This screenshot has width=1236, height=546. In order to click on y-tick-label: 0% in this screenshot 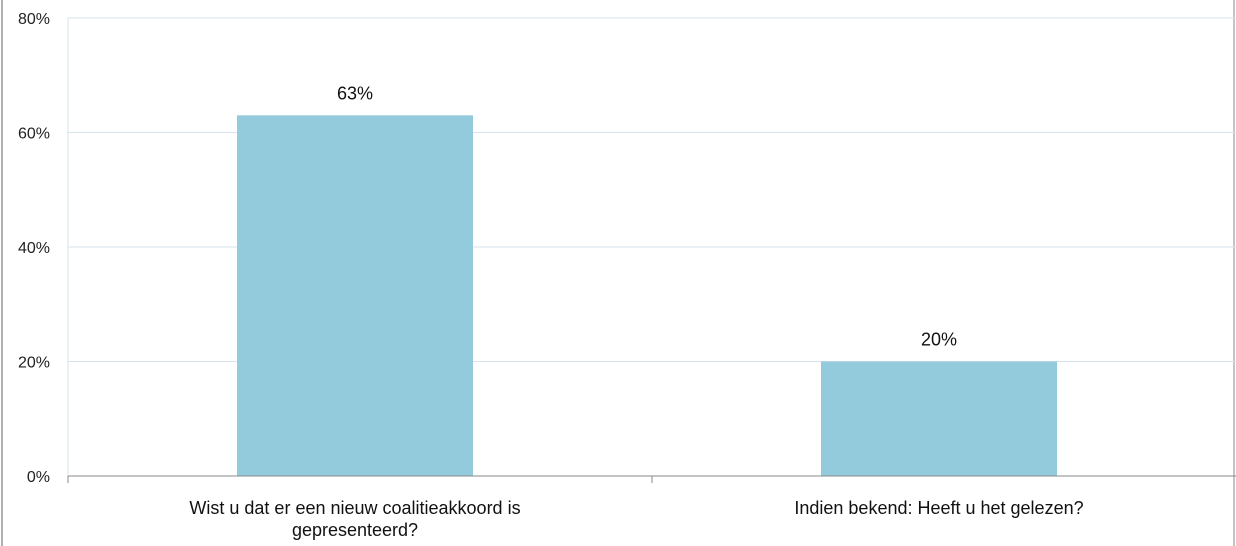, I will do `click(38, 477)`.